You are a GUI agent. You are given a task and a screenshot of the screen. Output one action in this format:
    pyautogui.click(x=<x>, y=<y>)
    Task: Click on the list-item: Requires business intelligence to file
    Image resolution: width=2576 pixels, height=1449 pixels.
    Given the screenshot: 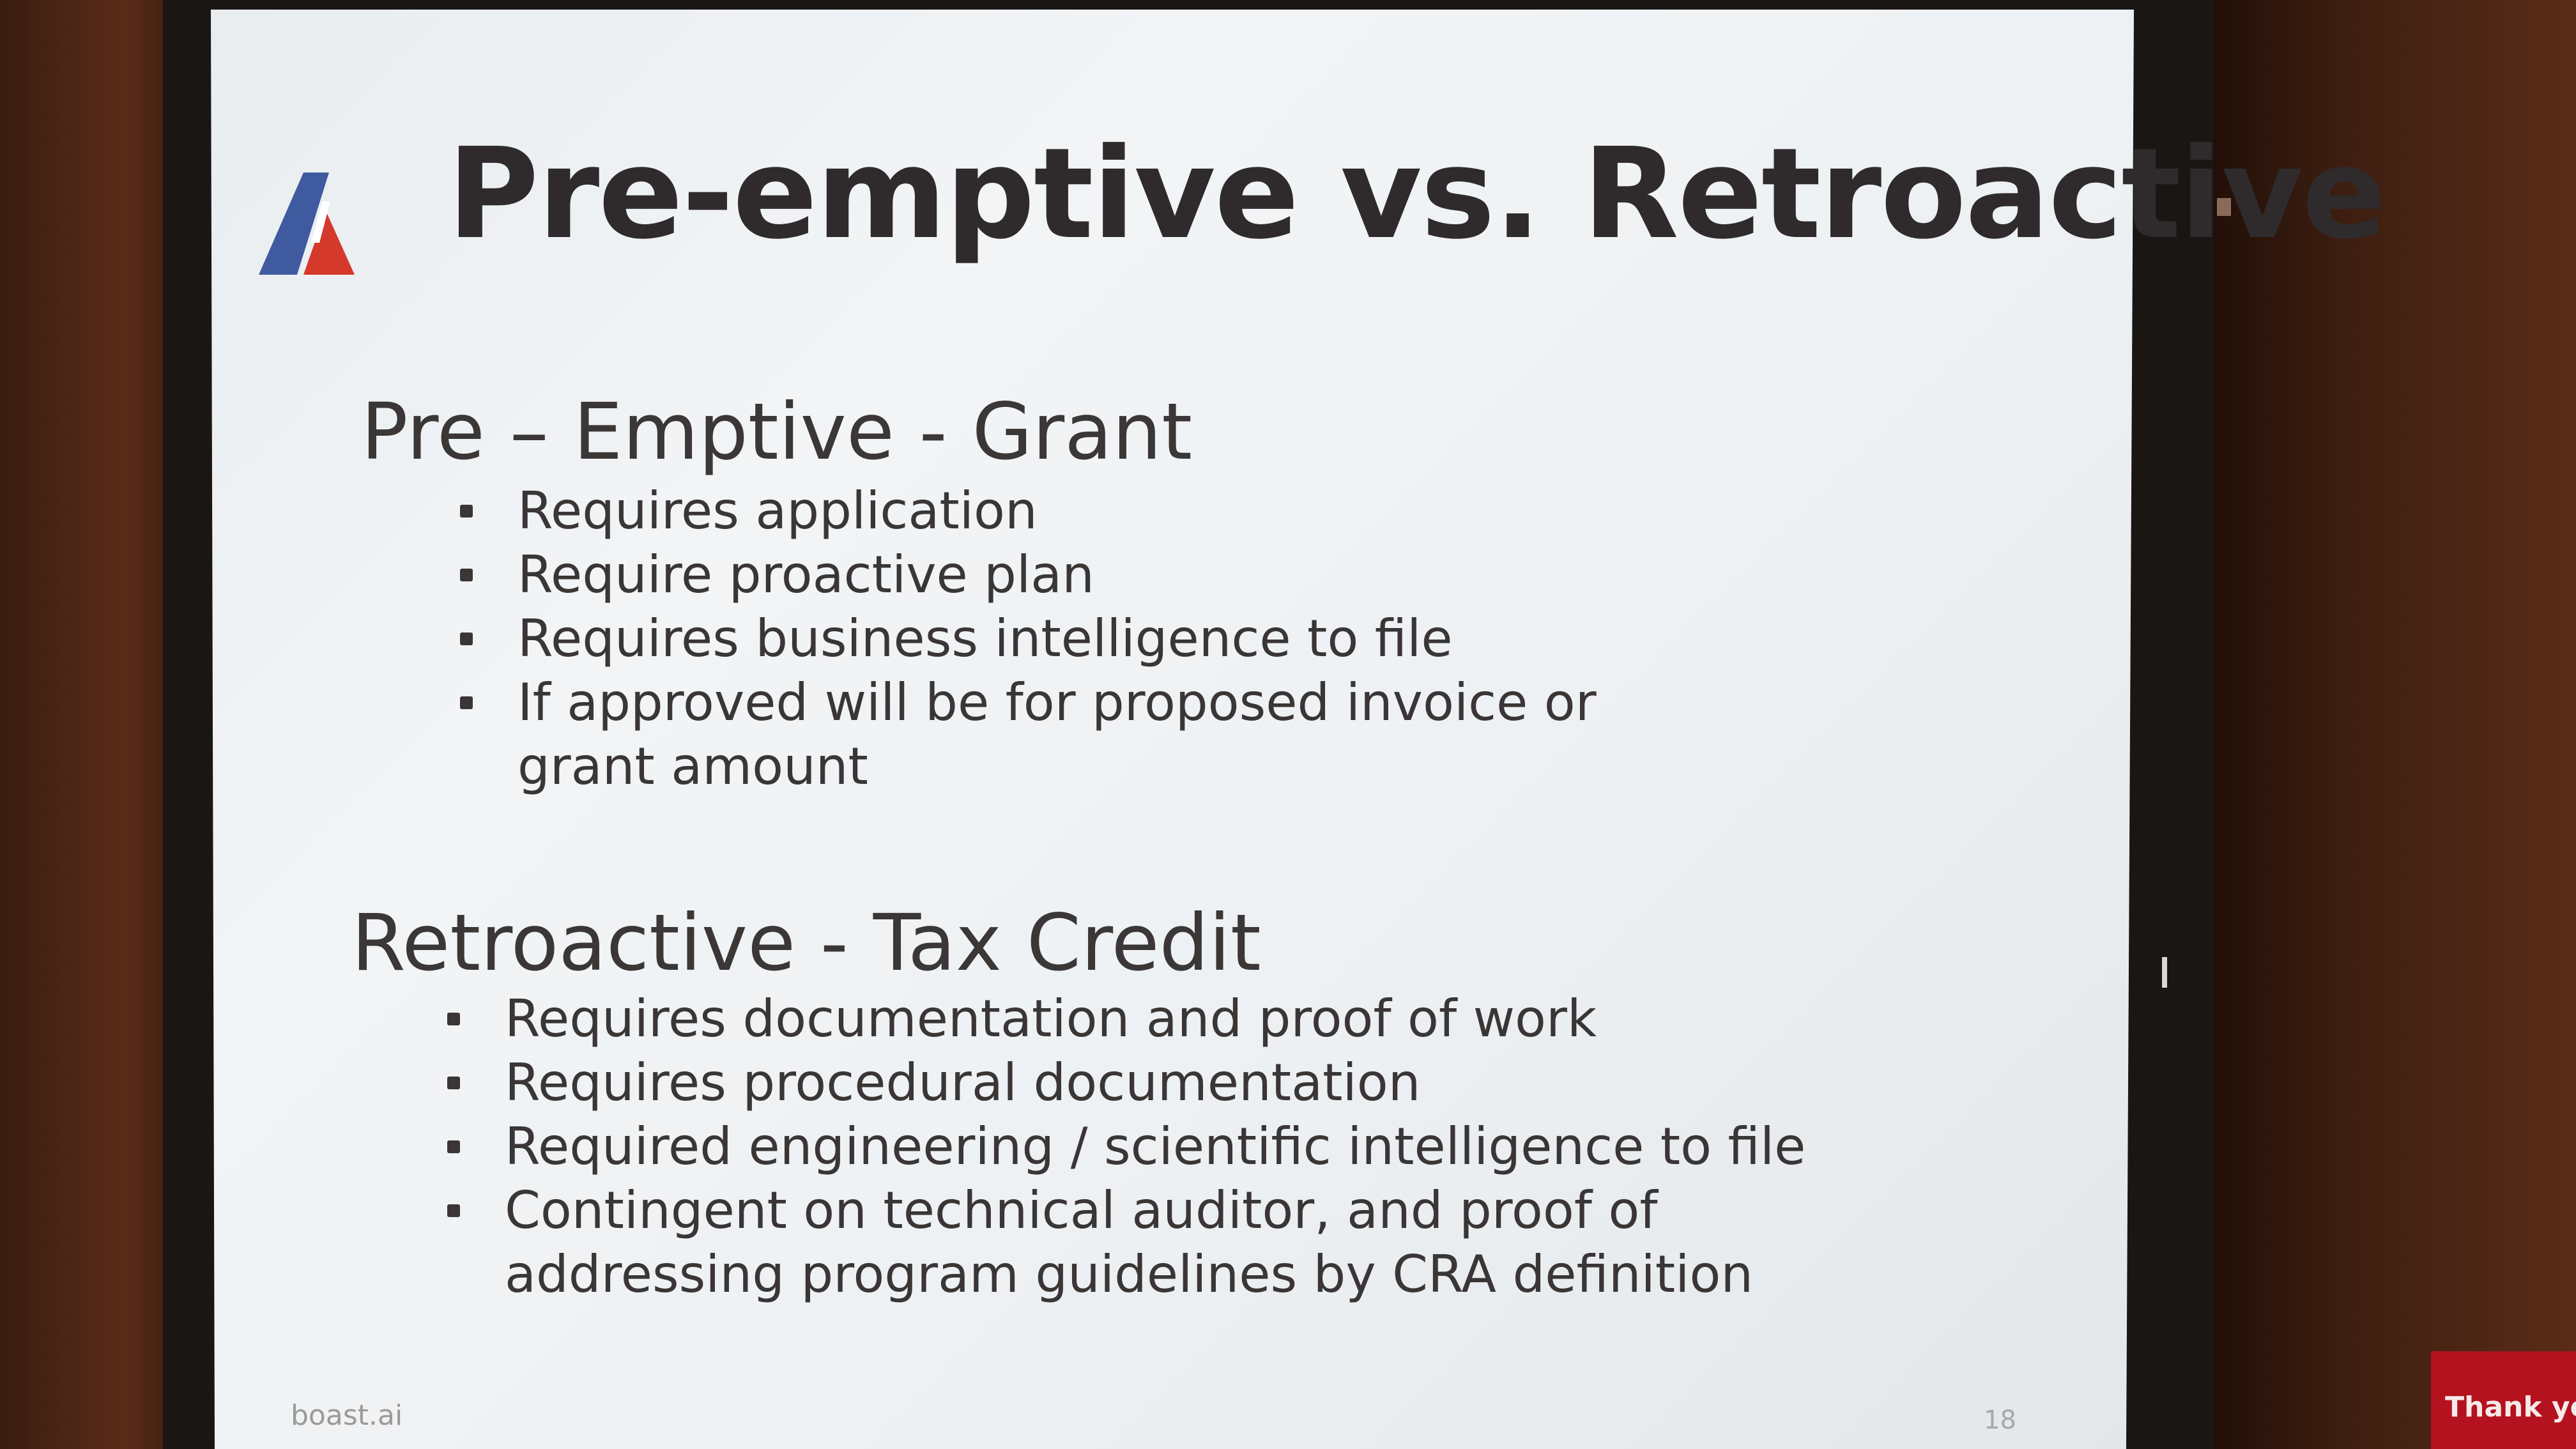 What is the action you would take?
    pyautogui.click(x=1099, y=639)
    